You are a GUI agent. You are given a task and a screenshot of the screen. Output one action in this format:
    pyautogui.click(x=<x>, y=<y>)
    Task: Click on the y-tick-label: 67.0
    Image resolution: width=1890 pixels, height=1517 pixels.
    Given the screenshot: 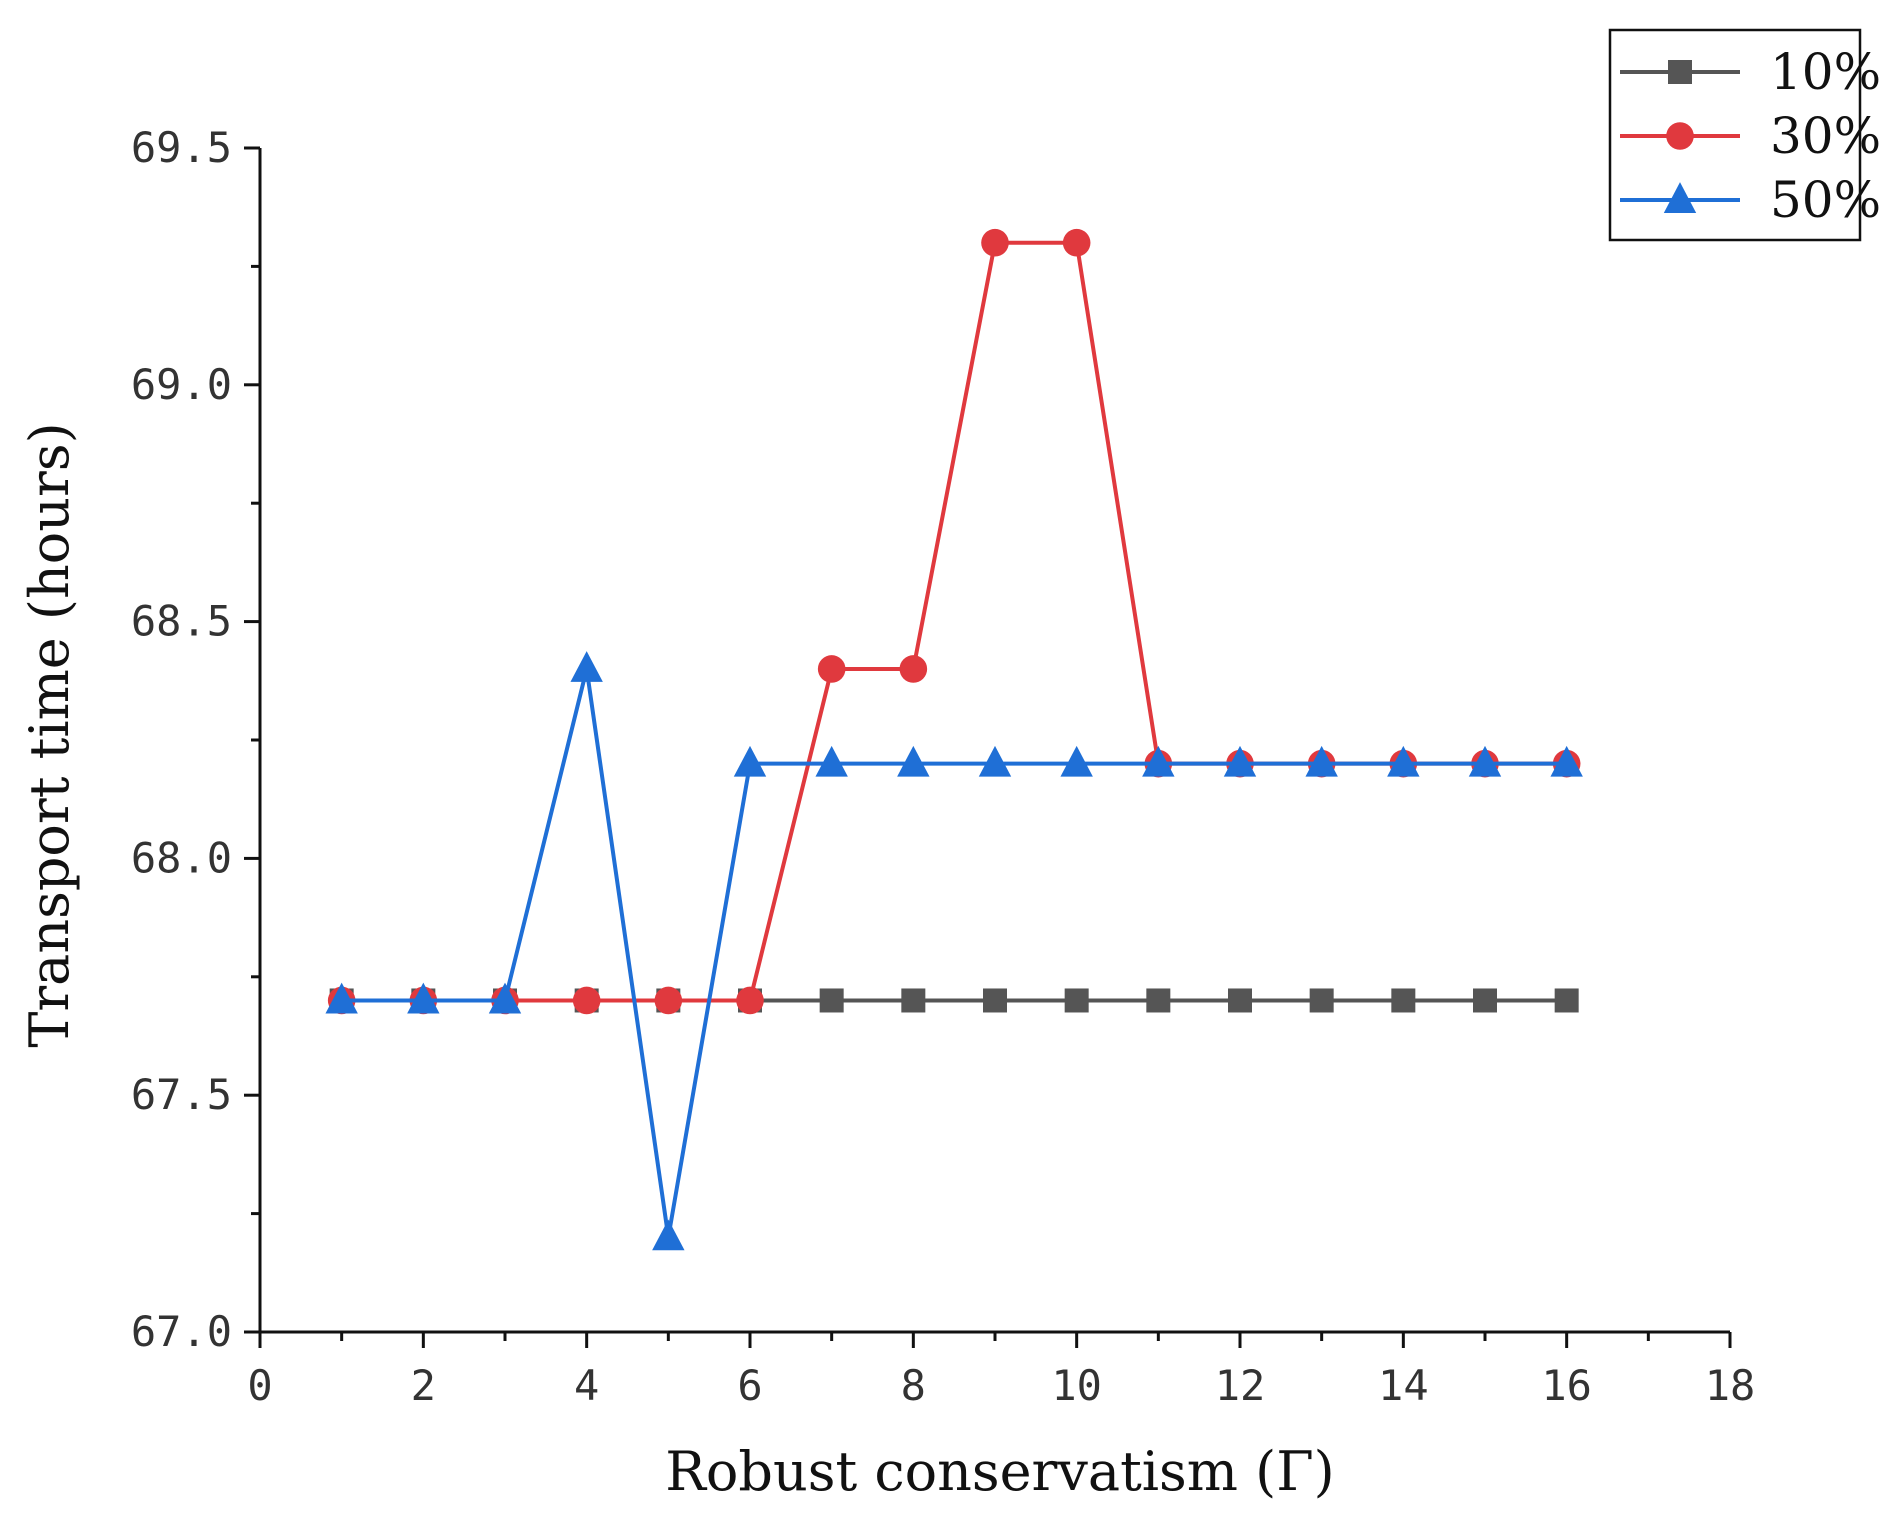 What is the action you would take?
    pyautogui.click(x=181, y=1331)
    